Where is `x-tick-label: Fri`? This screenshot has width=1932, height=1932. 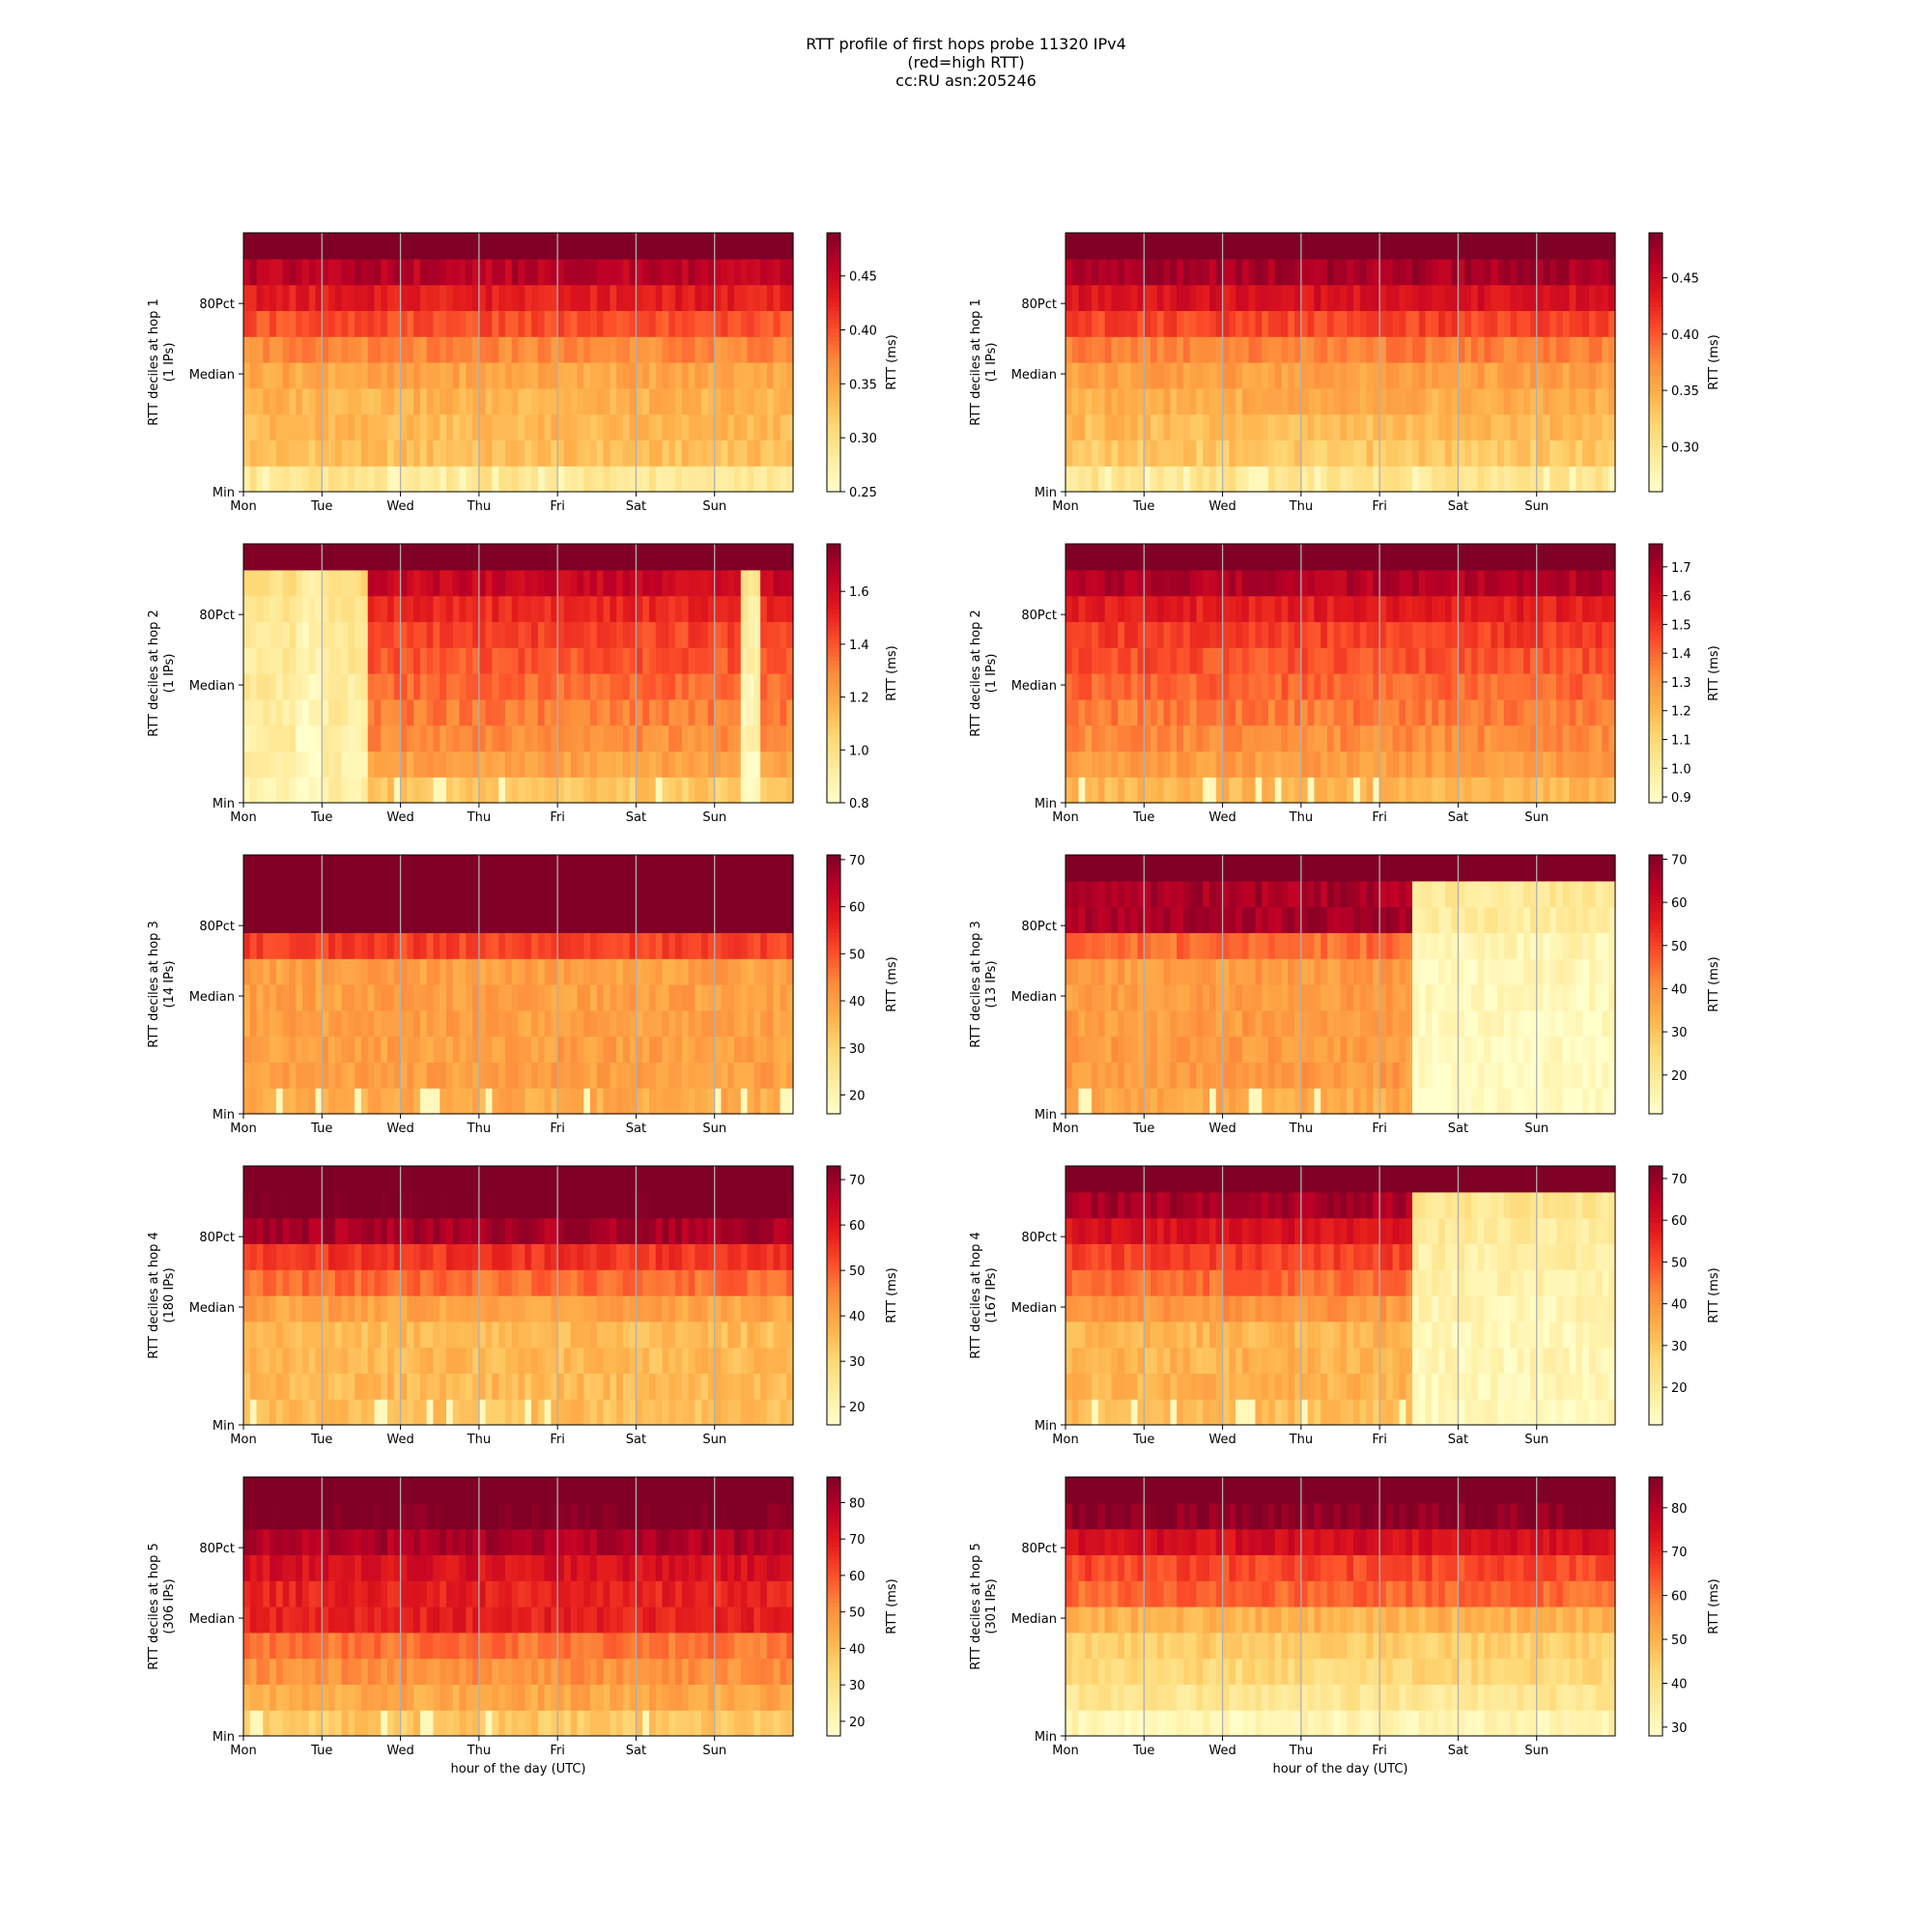 x-tick-label: Fri is located at coordinates (1379, 506).